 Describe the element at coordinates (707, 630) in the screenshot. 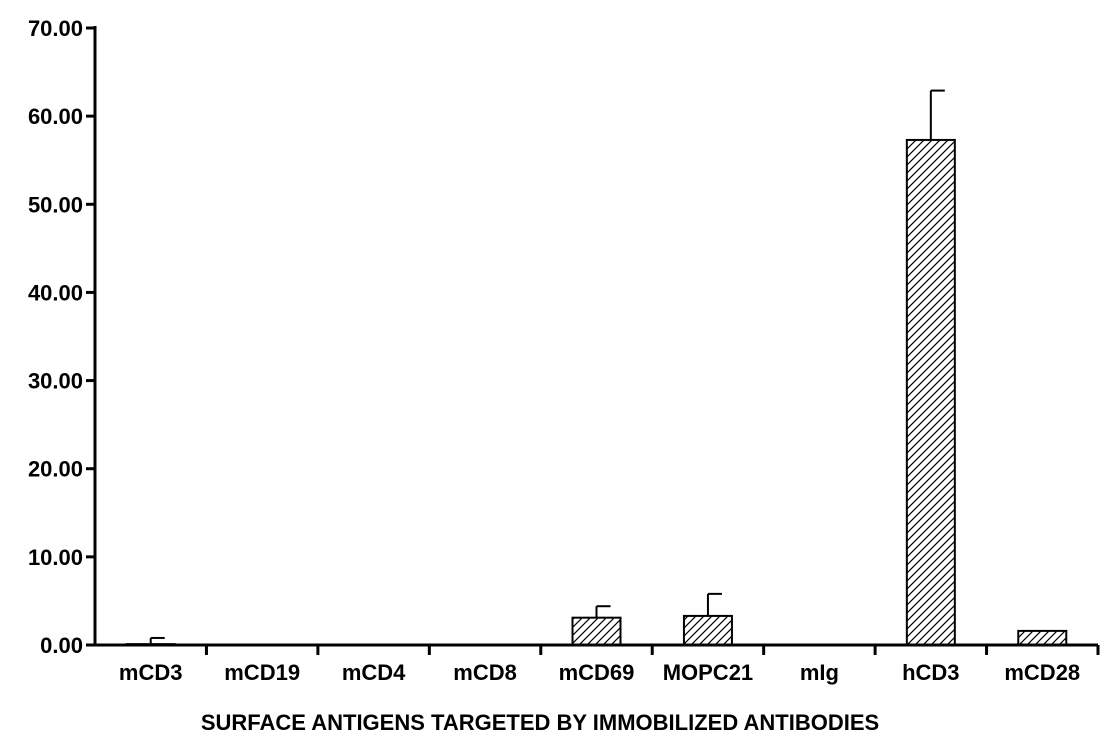

I see `bar-mopc21` at that location.